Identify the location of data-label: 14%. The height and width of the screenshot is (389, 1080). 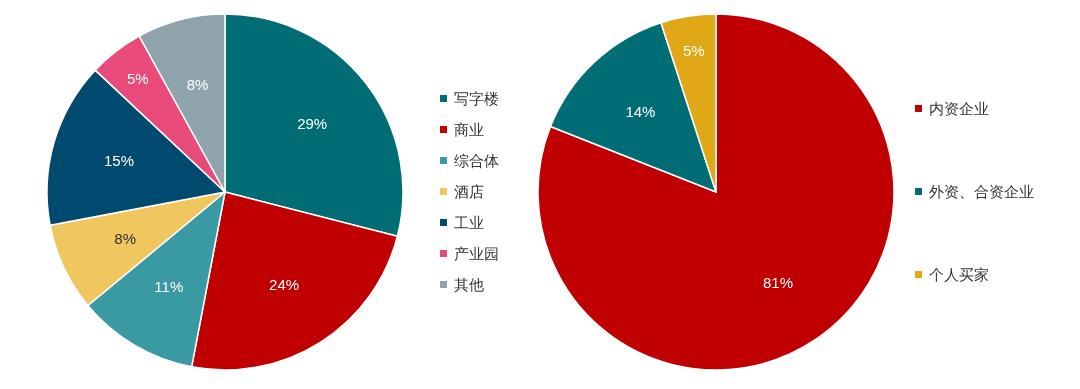
(640, 111).